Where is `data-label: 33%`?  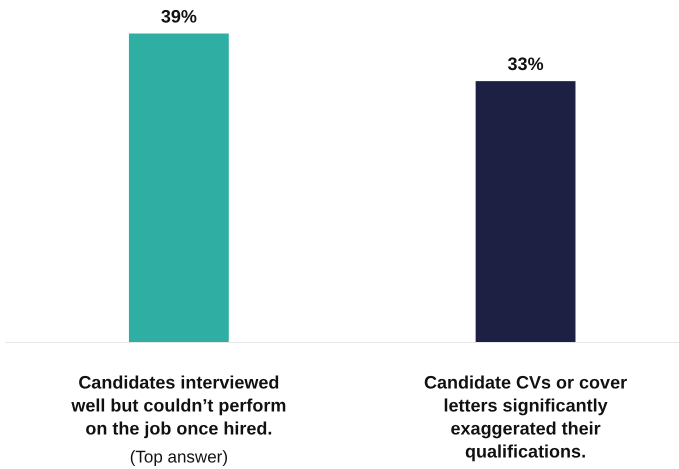 data-label: 33% is located at coordinates (526, 64).